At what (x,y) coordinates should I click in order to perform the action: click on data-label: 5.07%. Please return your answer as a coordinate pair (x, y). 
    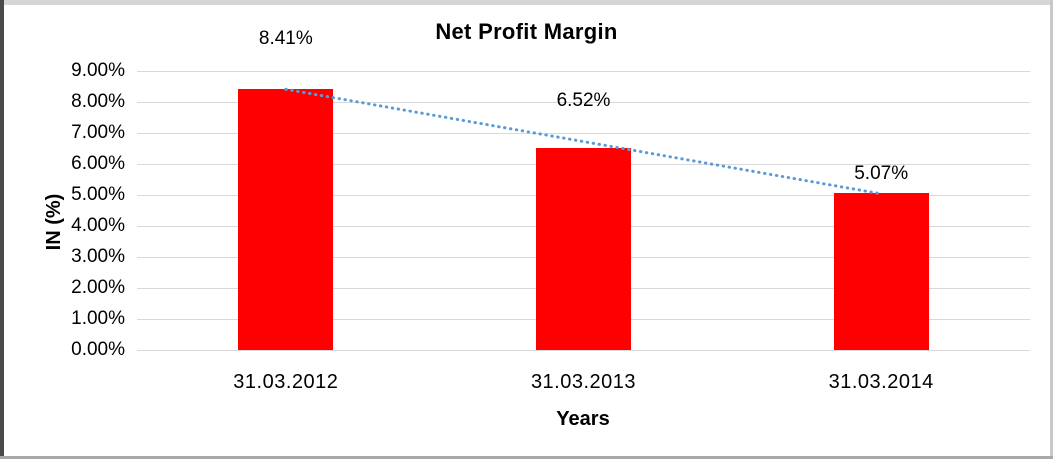
    Looking at the image, I should click on (881, 173).